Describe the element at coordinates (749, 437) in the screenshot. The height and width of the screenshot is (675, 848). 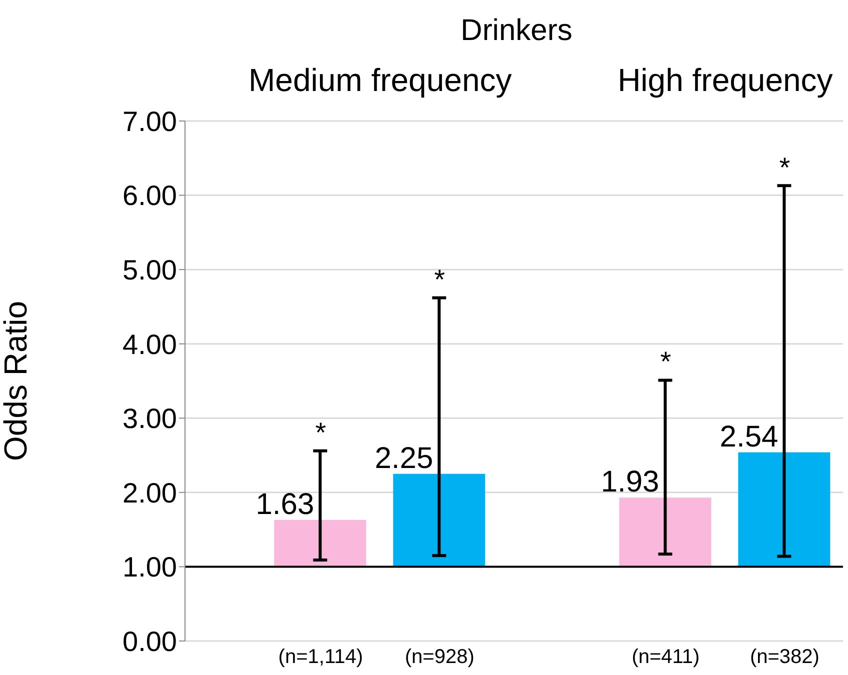
I see `data-label: 2.54` at that location.